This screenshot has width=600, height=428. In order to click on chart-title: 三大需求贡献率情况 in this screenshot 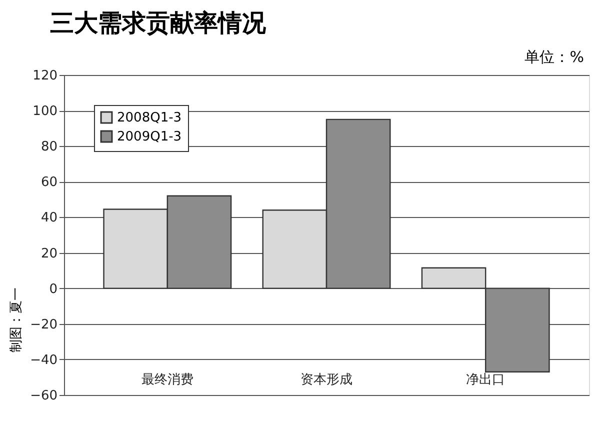, I will do `click(158, 23)`.